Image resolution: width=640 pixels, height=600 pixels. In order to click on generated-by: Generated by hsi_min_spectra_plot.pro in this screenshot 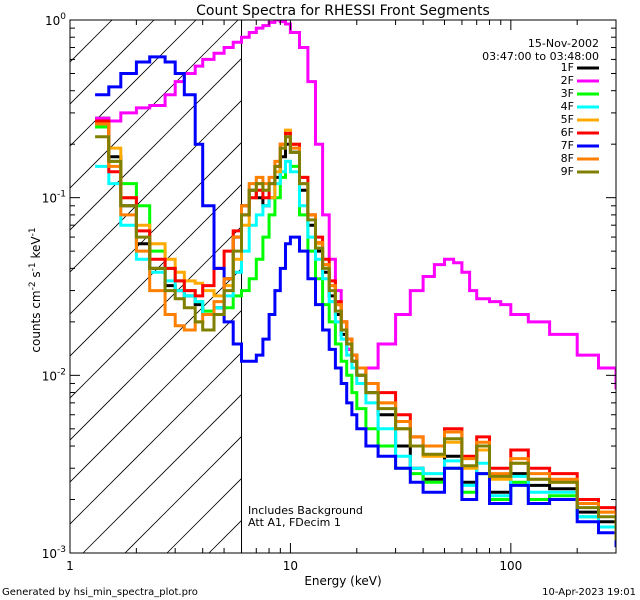, I will do `click(100, 592)`.